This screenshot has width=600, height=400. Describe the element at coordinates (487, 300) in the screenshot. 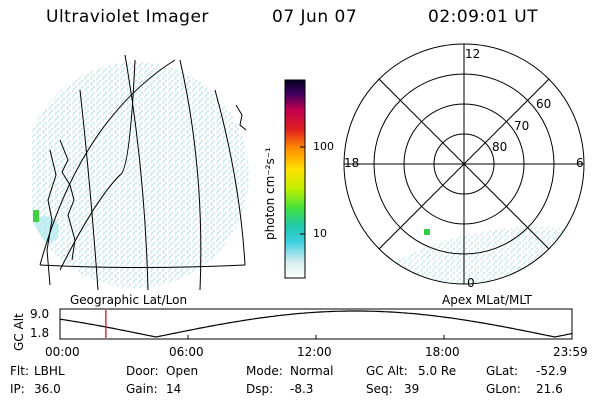

I see `polar-plot-caption: Apex MLat/MLT` at that location.